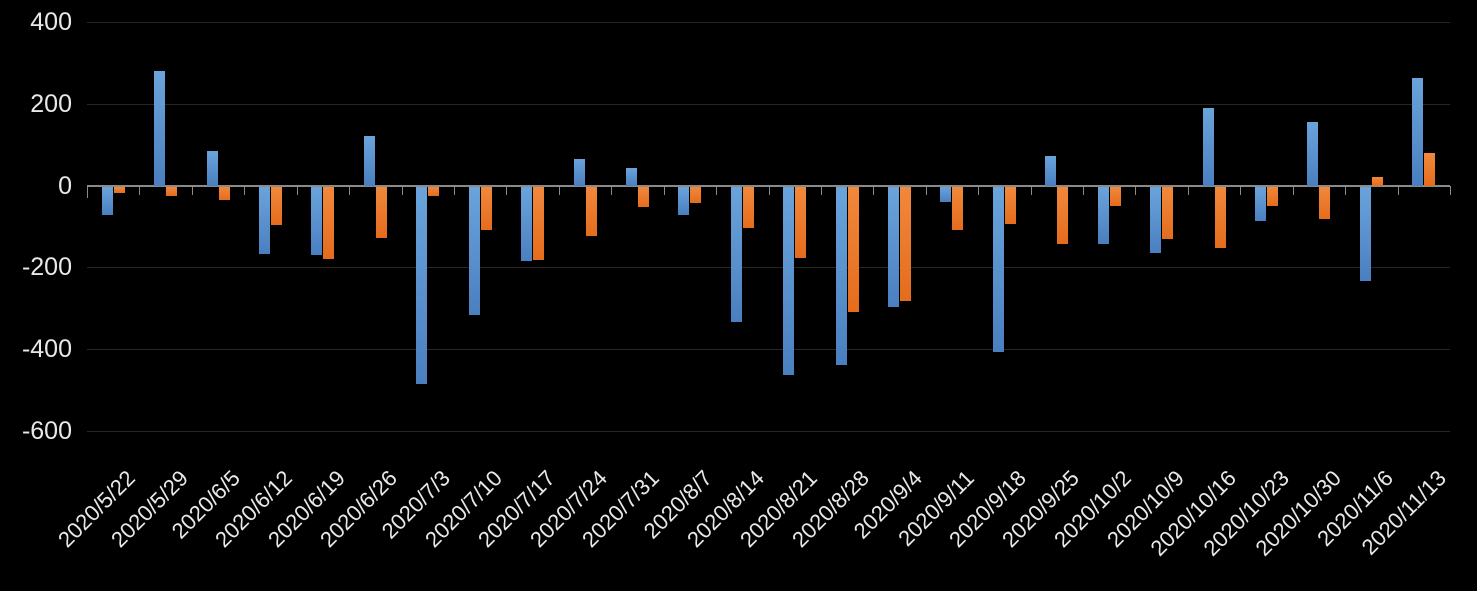 The width and height of the screenshot is (1477, 591). I want to click on bar-series1-2020/8/21, so click(789, 280).